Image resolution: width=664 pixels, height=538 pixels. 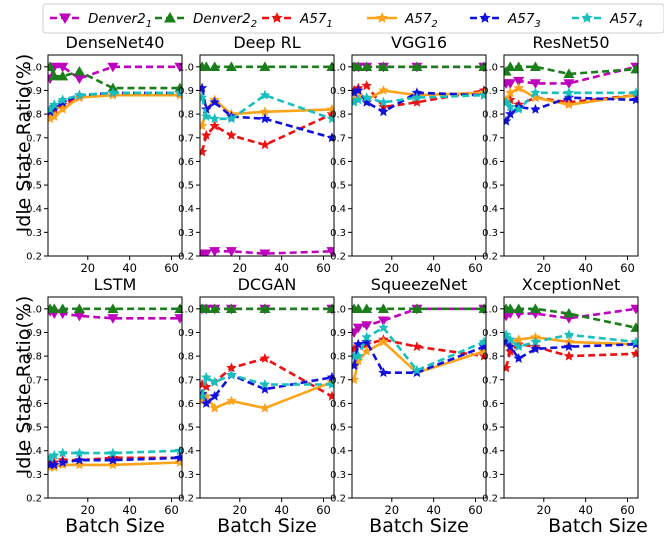 What do you see at coordinates (419, 526) in the screenshot?
I see `x-axis-label-3: Batch Size` at bounding box center [419, 526].